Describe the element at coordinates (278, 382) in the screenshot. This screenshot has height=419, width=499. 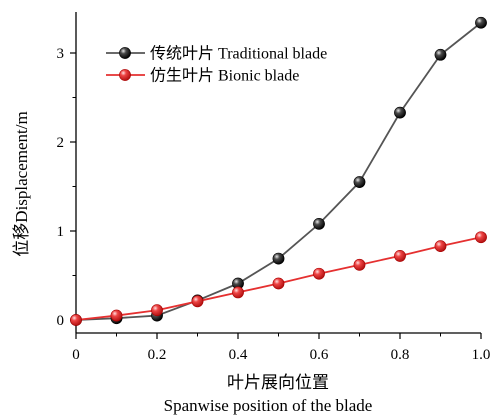
I see `x-axis-label: 叶片展向位置` at that location.